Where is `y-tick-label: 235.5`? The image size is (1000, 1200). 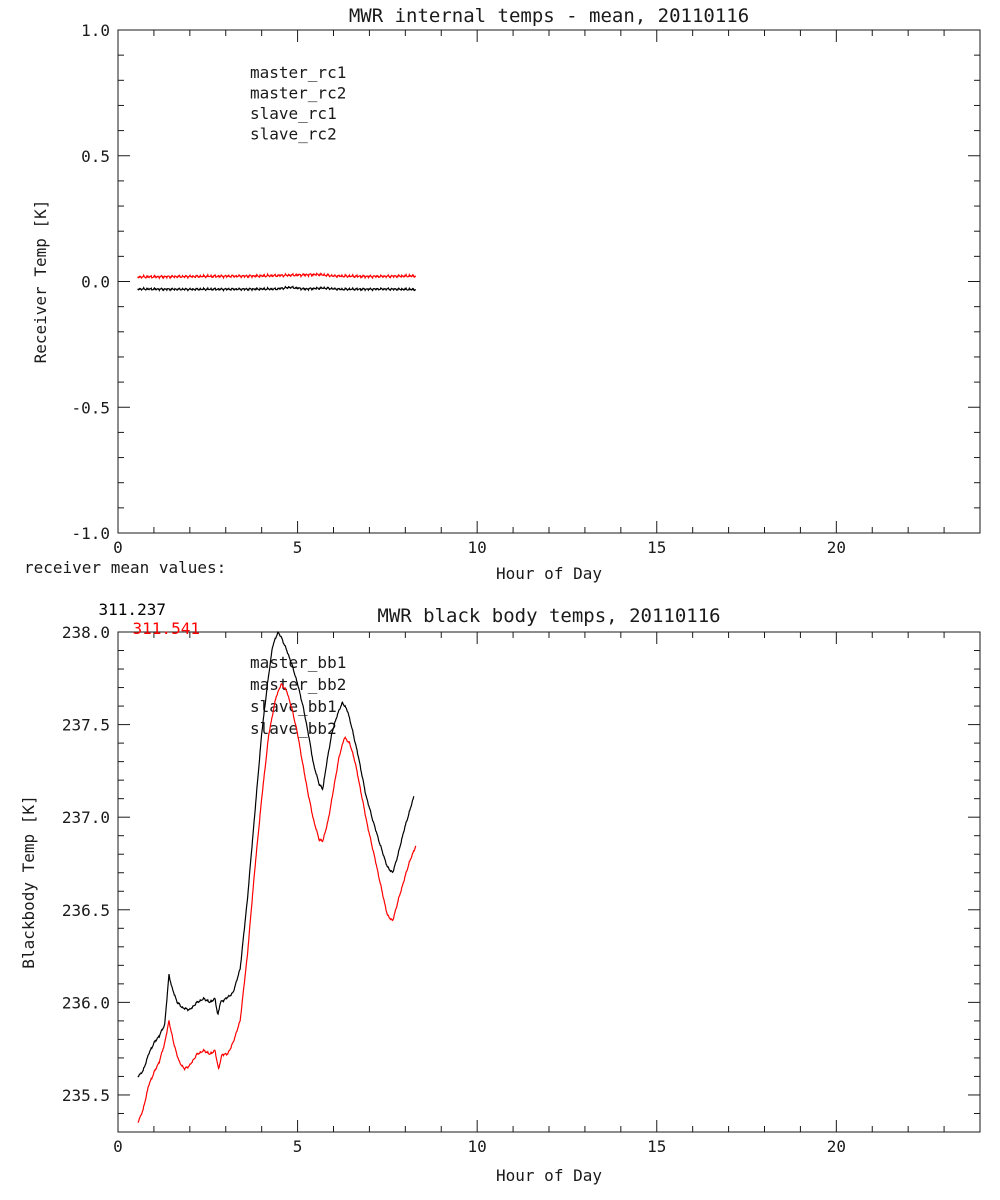 y-tick-label: 235.5 is located at coordinates (86, 1095).